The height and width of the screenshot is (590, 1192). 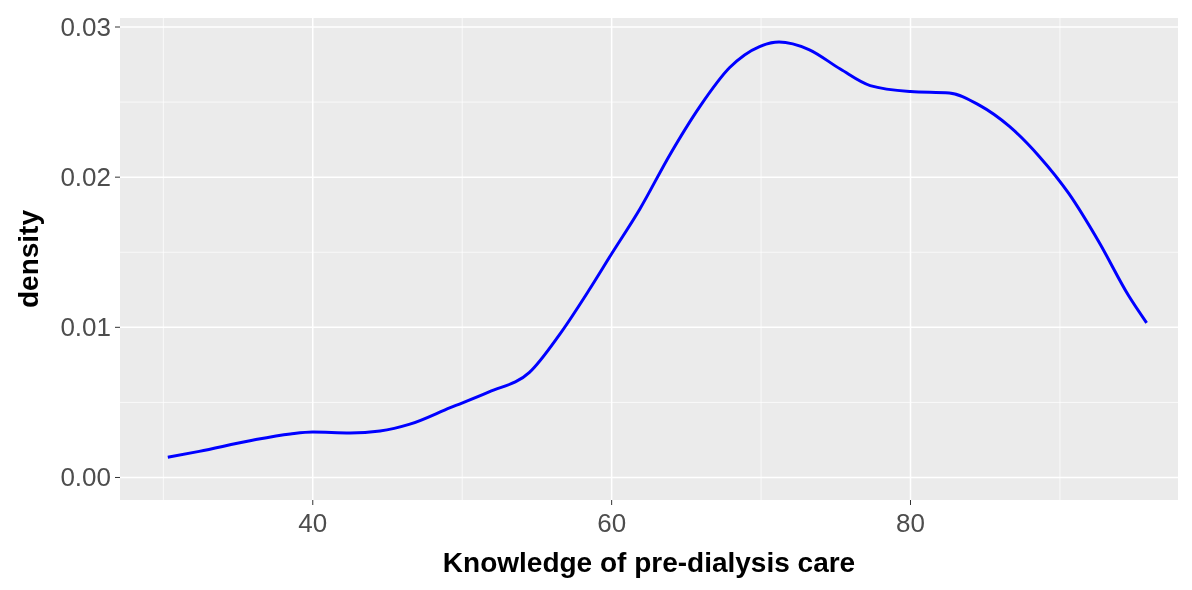 I want to click on y-tick-label: 0.01, so click(x=85, y=327).